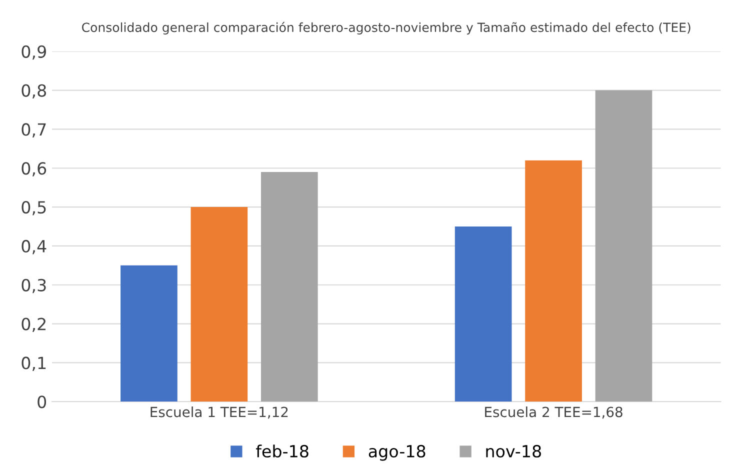 The width and height of the screenshot is (743, 467). Describe the element at coordinates (34, 91) in the screenshot. I see `y-tick-label: 0,8` at that location.